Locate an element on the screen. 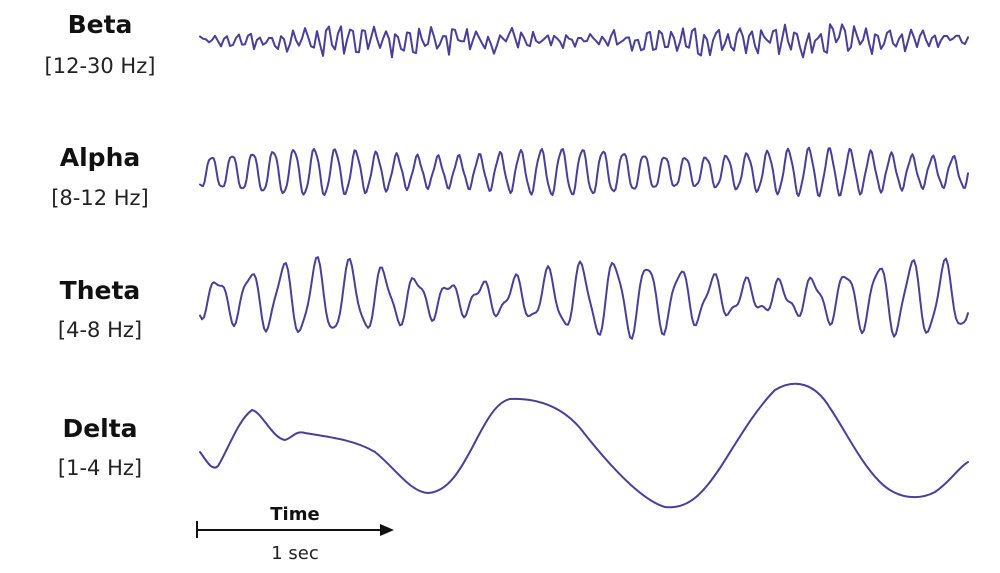 This screenshot has height=573, width=1000. theta-wave is located at coordinates (584, 298).